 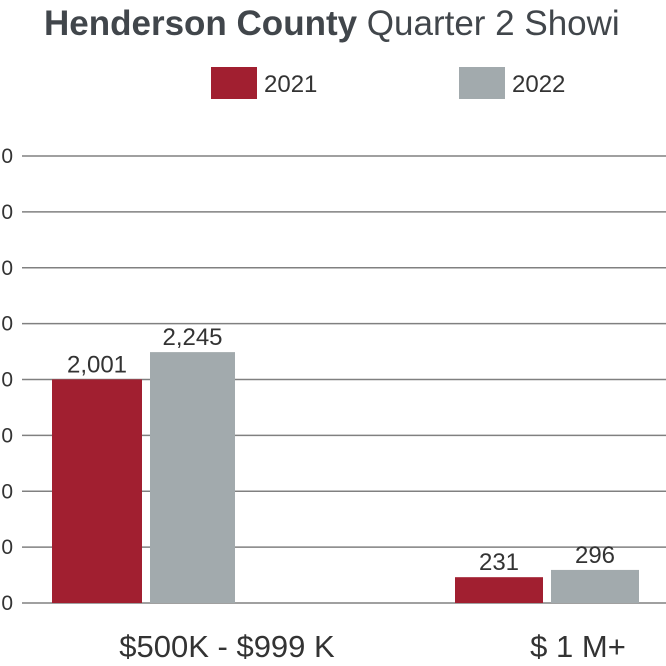 What do you see at coordinates (97, 364) in the screenshot?
I see `data-label-2021-0: 2,001` at bounding box center [97, 364].